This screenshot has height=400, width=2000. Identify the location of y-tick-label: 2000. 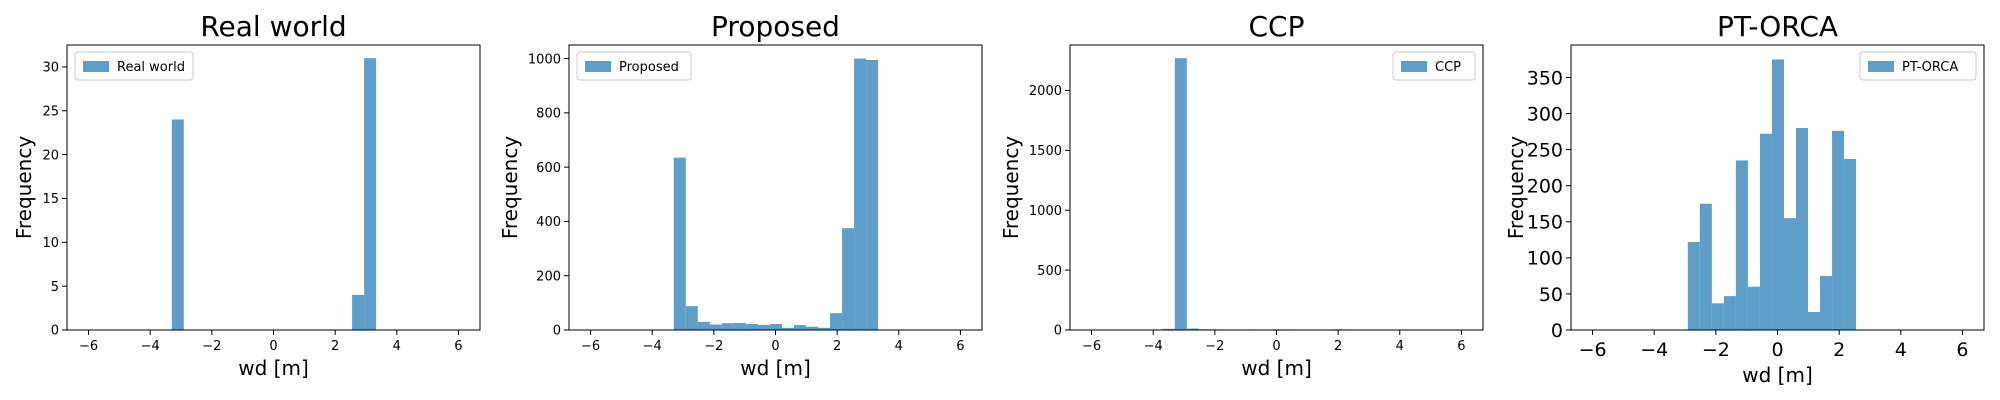
(1045, 91).